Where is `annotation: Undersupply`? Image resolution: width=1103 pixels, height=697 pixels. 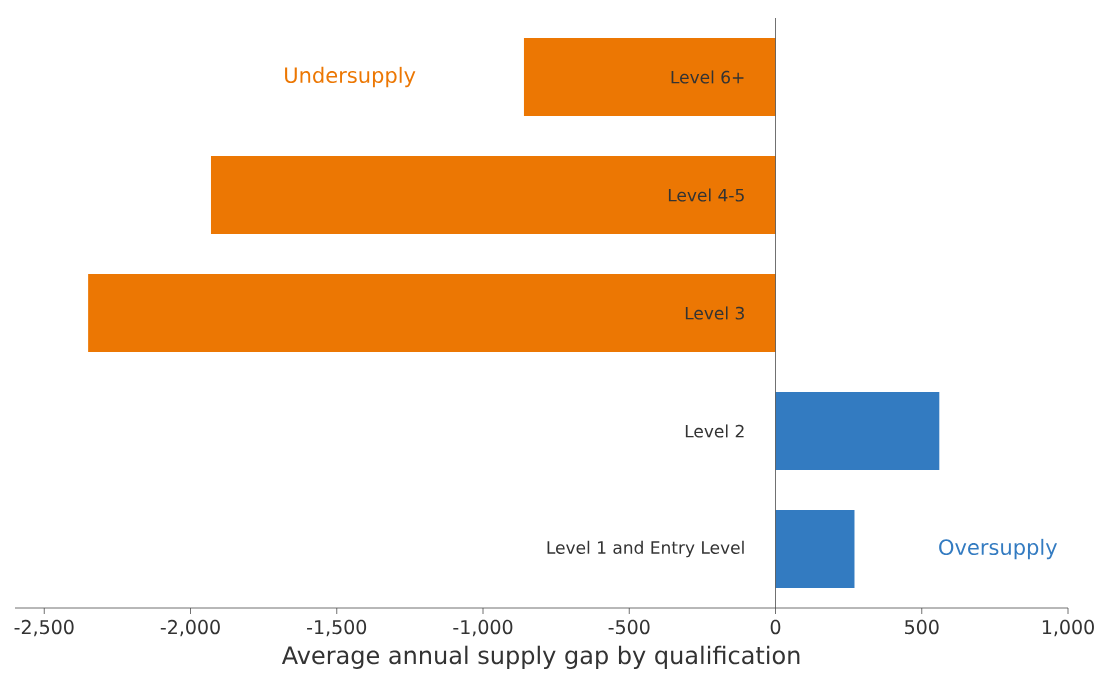
annotation: Undersupply is located at coordinates (350, 77).